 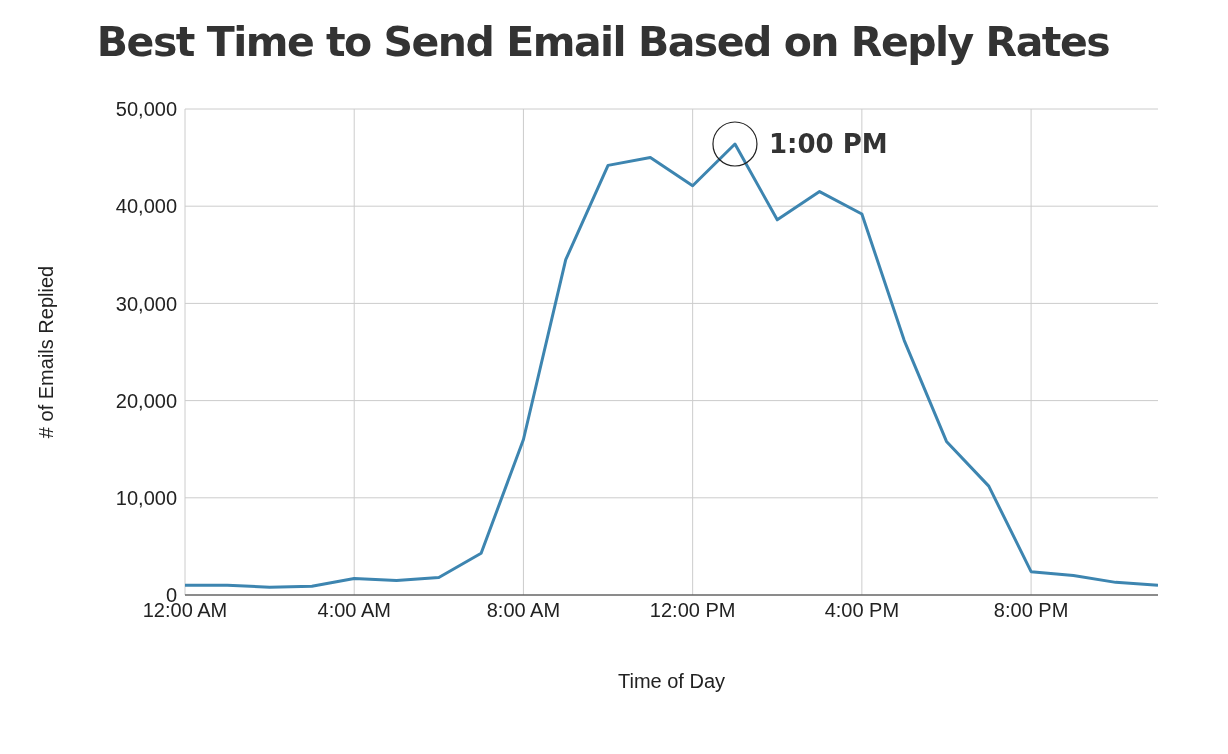 What do you see at coordinates (1031, 610) in the screenshot?
I see `x-tick-label: 8:00 PM` at bounding box center [1031, 610].